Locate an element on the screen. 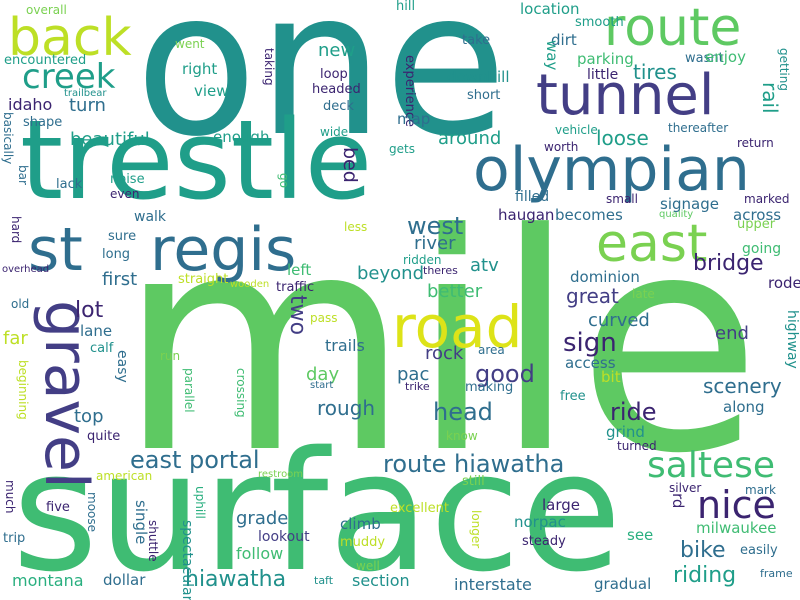 The width and height of the screenshot is (800, 600). cloud-word: short is located at coordinates (484, 95).